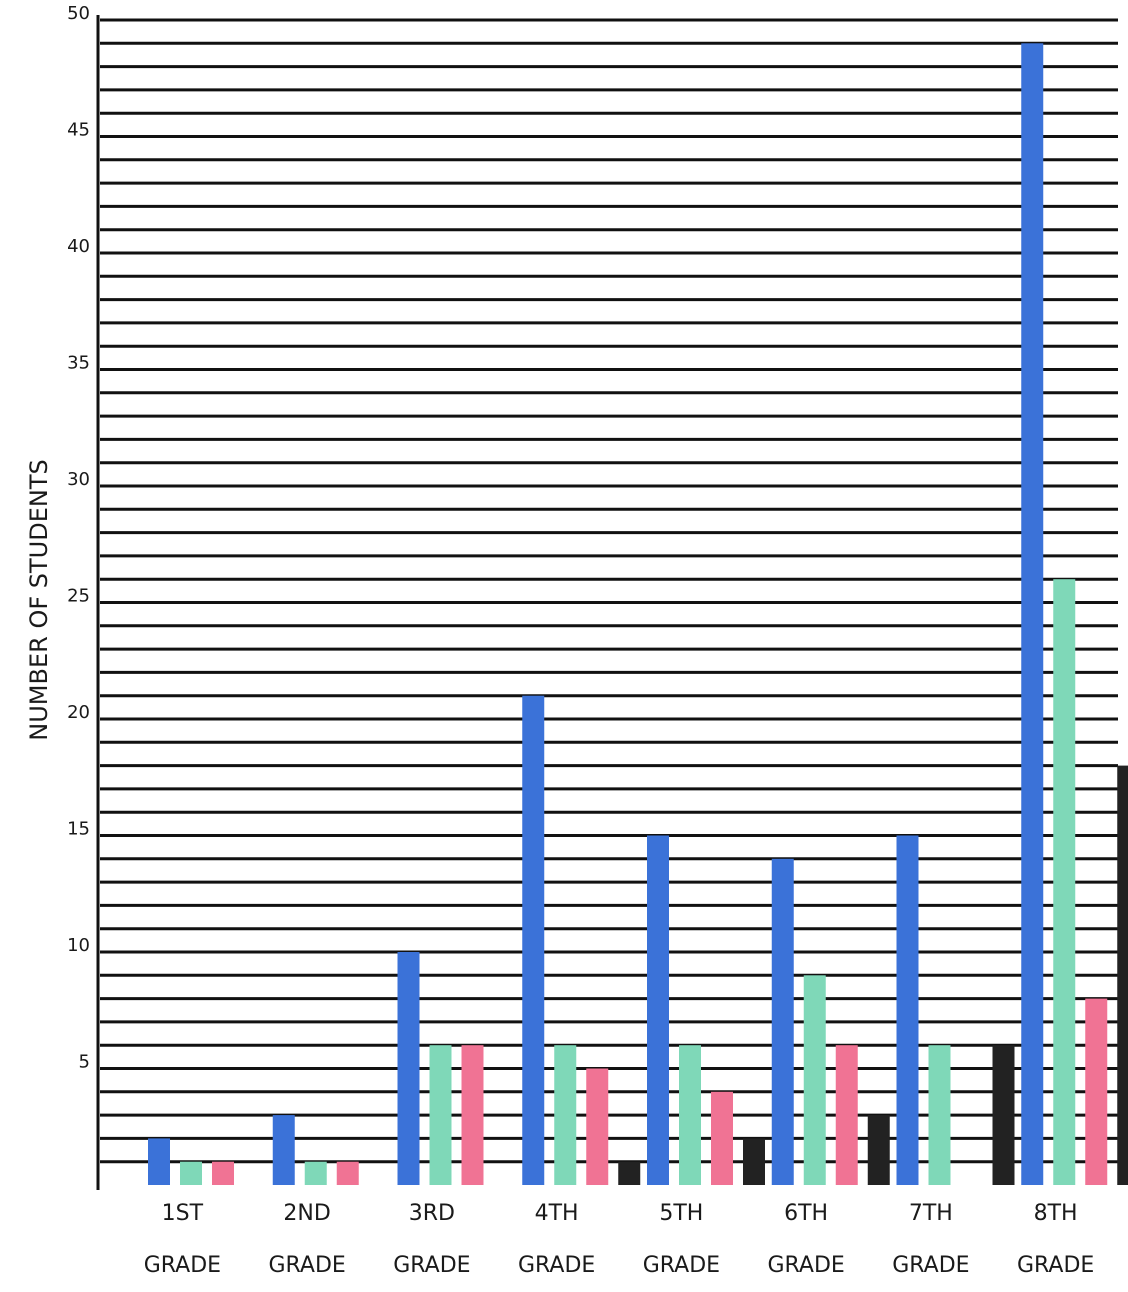 Image resolution: width=1128 pixels, height=1292 pixels. I want to click on x-tick-label: 2ND GRADE, so click(307, 1239).